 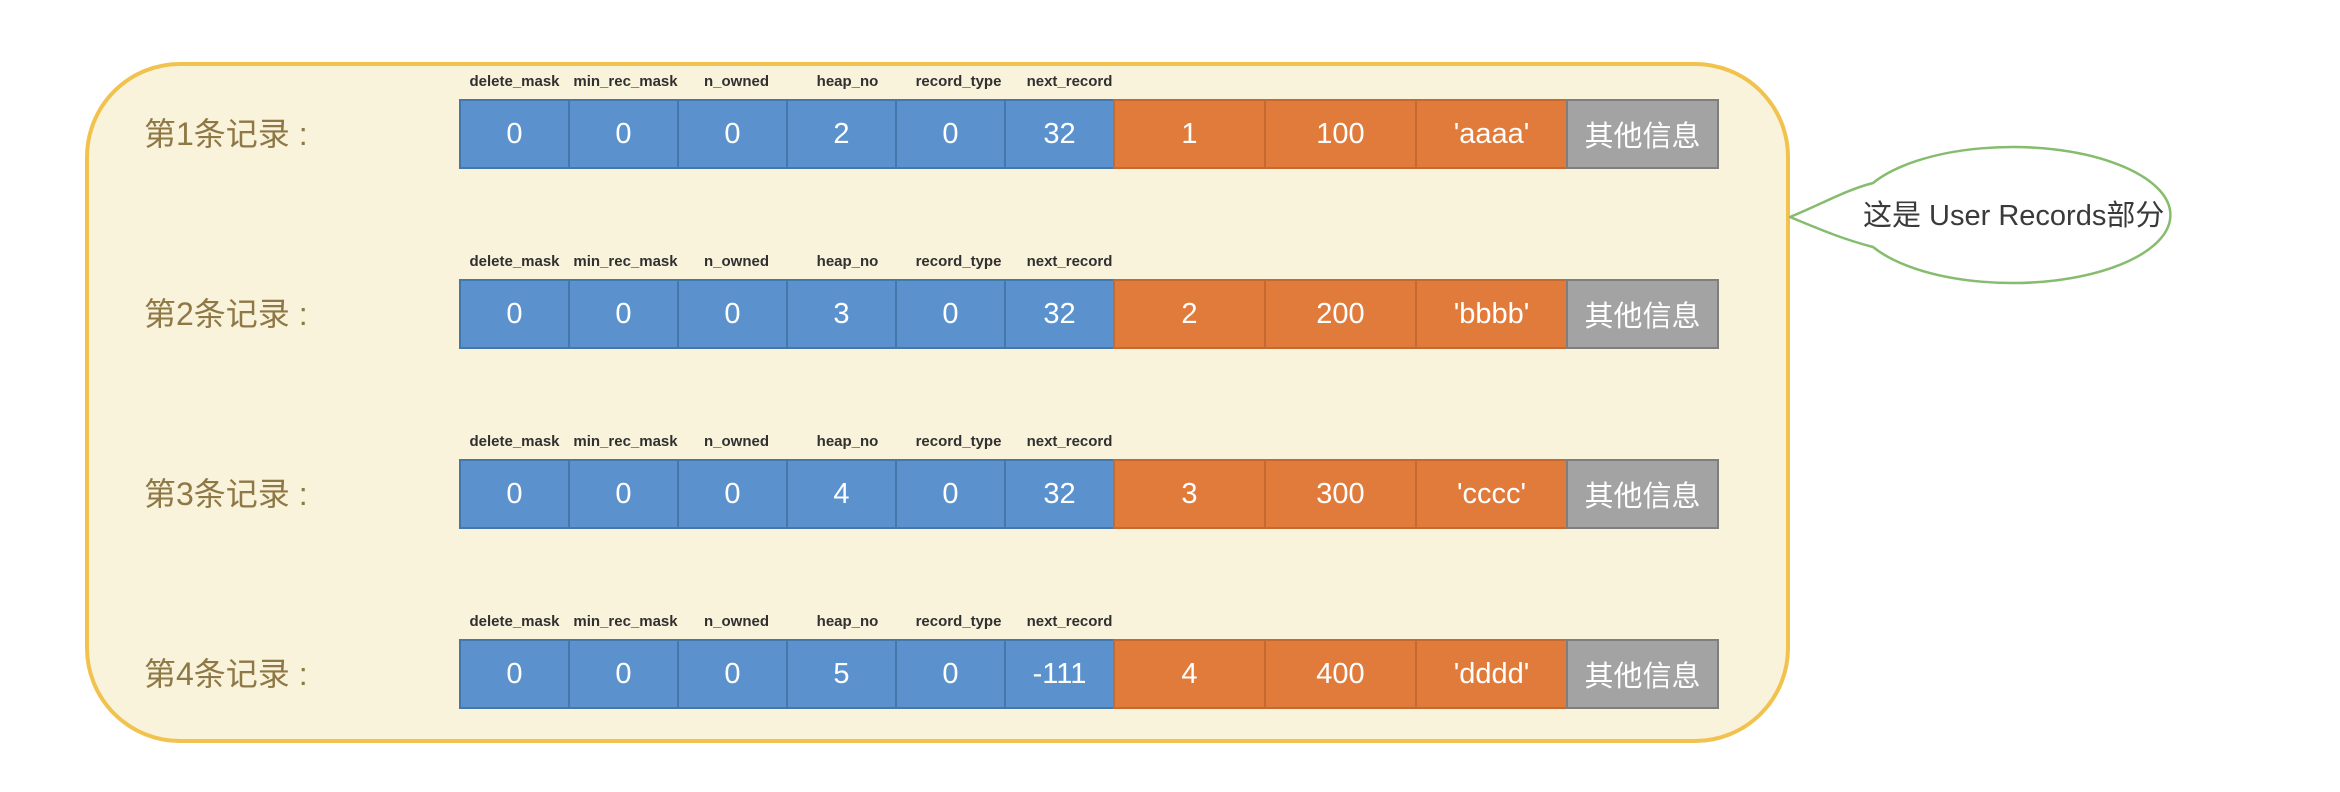 I want to click on record-strip: 0 0 0 4 0 32 3 300 'cccc' 其他信息, so click(x=1089, y=494).